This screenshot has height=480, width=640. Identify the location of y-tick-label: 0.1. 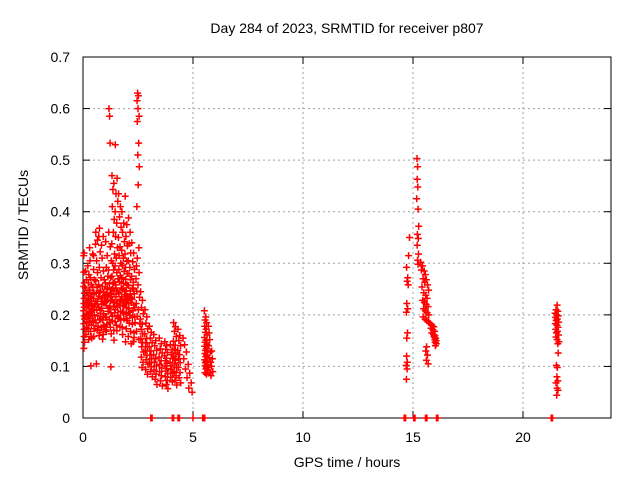
(61, 366).